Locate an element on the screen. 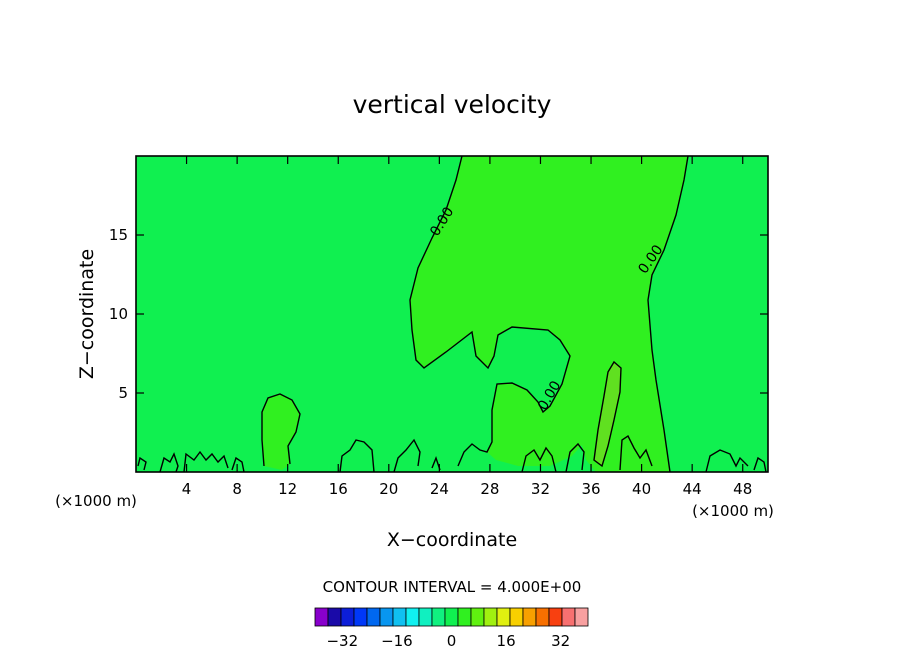 This screenshot has width=904, height=654. colorbar-label: 16 is located at coordinates (506, 641).